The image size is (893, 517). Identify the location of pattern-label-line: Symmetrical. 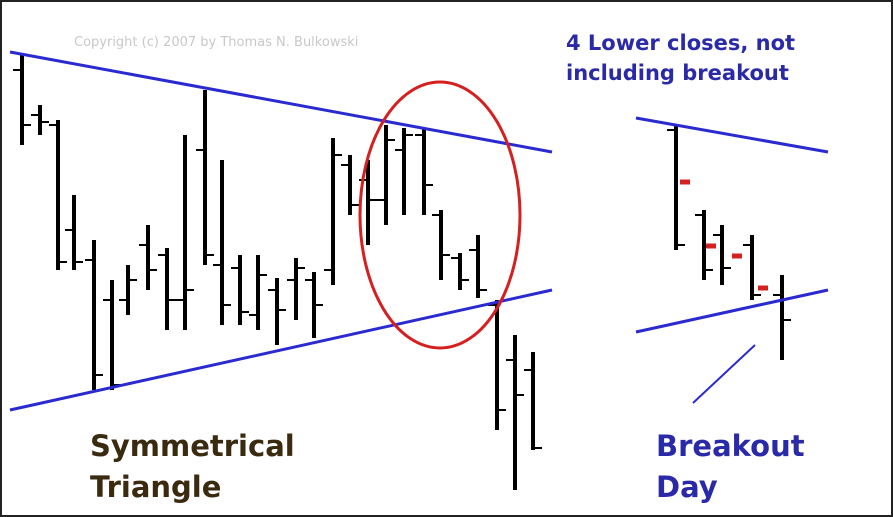
(192, 446).